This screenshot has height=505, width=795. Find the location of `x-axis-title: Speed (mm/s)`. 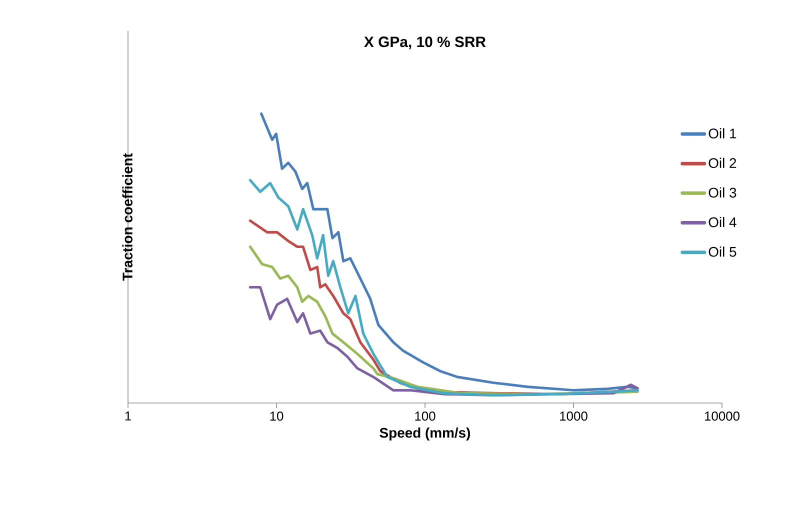

x-axis-title: Speed (mm/s) is located at coordinates (425, 434).